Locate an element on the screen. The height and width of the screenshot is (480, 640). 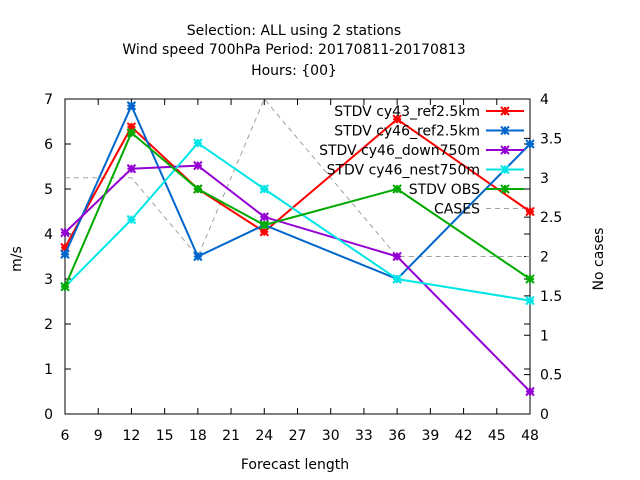
legend-label: STDV cy43_ref2.5km is located at coordinates (407, 112).